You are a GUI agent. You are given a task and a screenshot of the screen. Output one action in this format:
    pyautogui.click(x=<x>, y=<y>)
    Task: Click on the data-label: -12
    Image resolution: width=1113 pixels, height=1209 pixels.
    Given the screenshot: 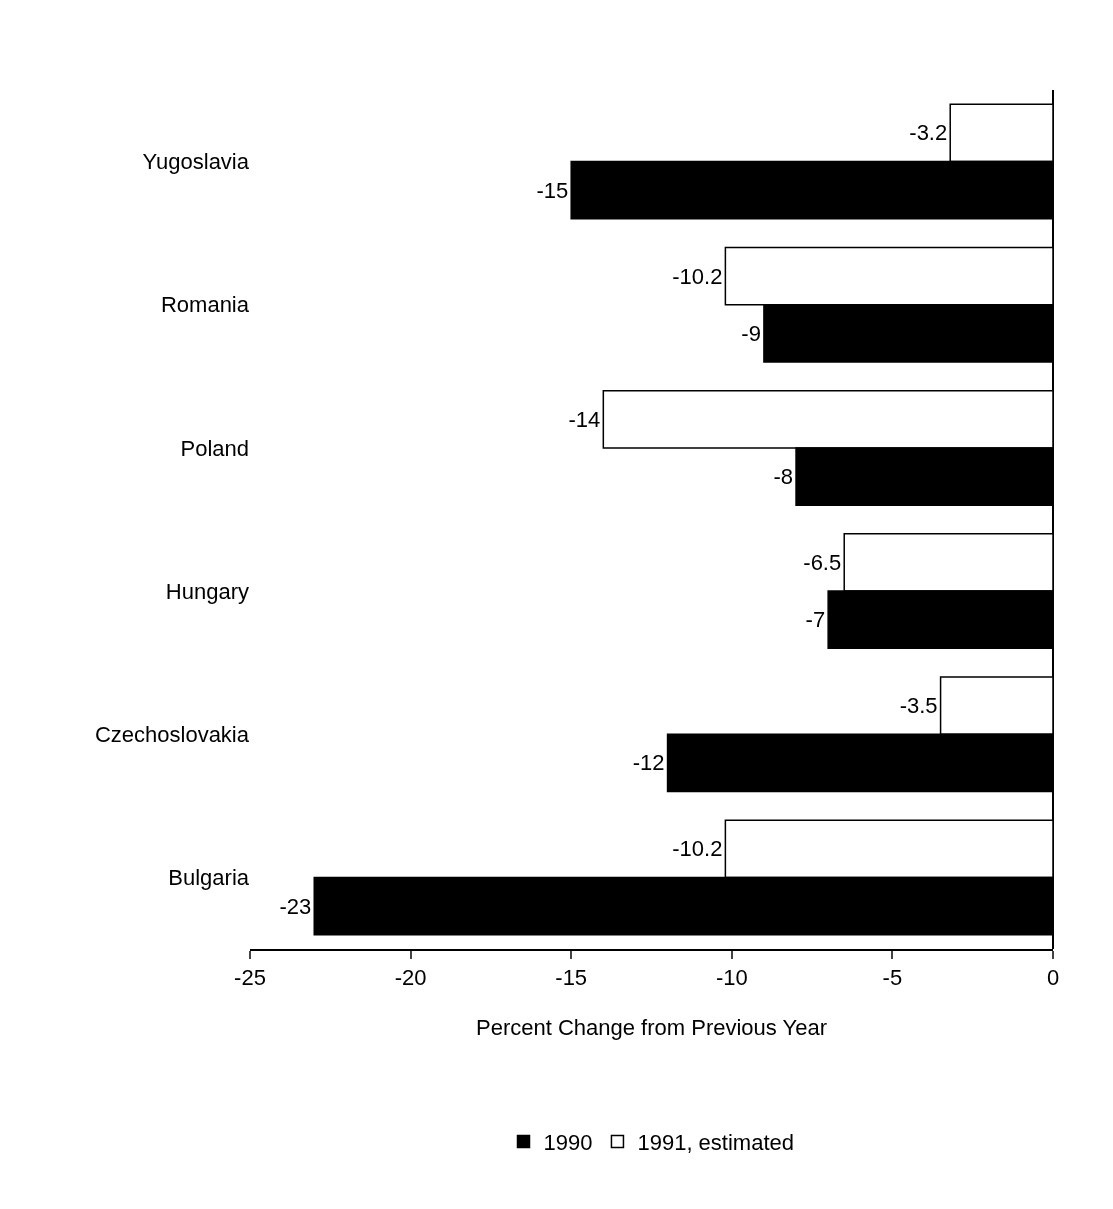 What is the action you would take?
    pyautogui.click(x=648, y=763)
    